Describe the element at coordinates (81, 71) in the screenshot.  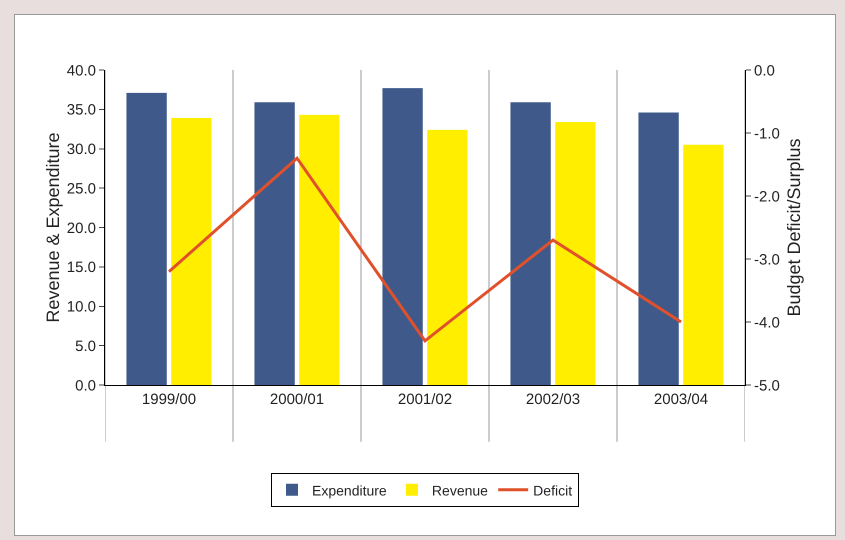
I see `y-tick-label: 40.0` at that location.